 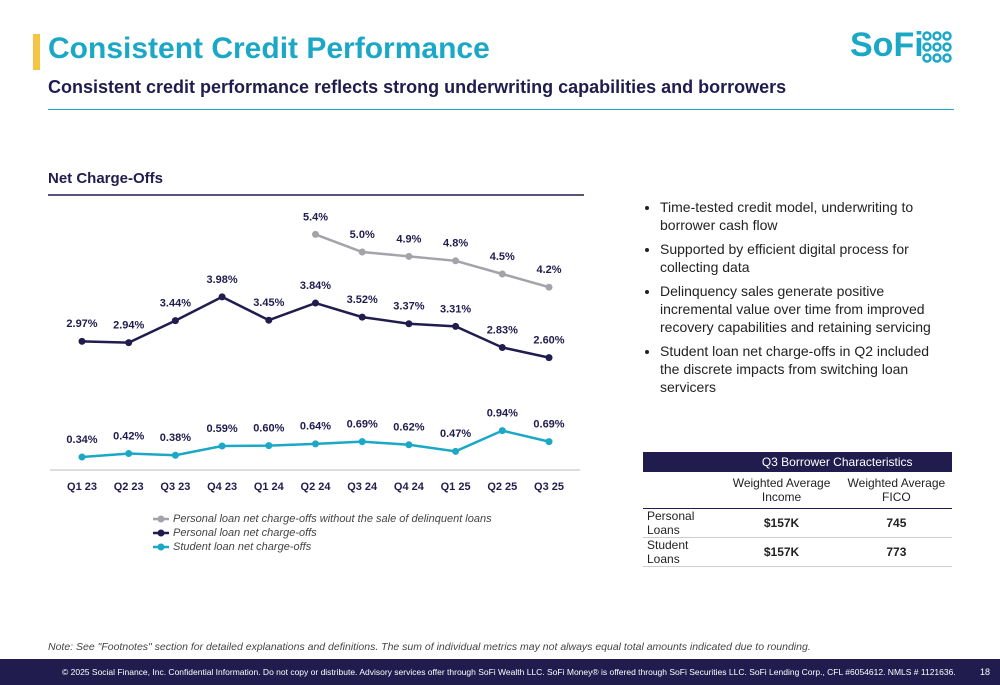 I want to click on x-tick-label: Q4 23, so click(x=222, y=487).